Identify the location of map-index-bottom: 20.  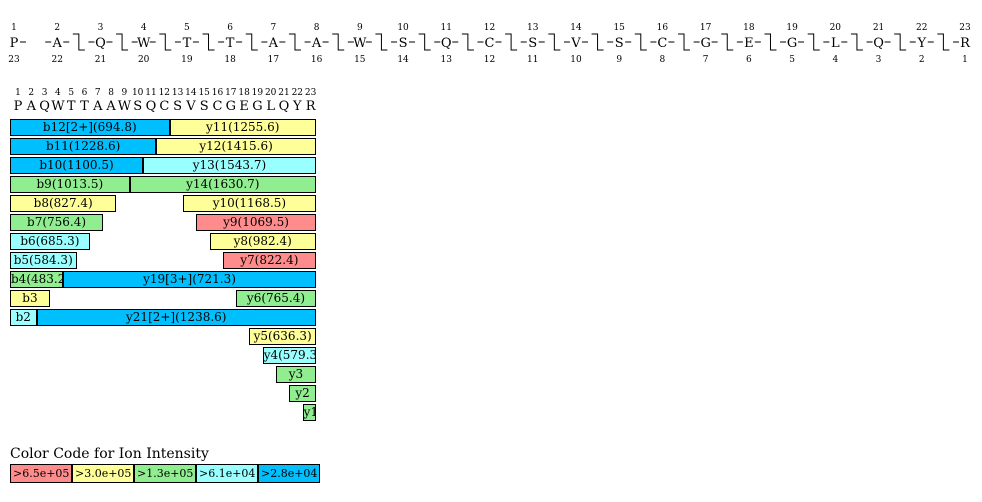
(144, 60).